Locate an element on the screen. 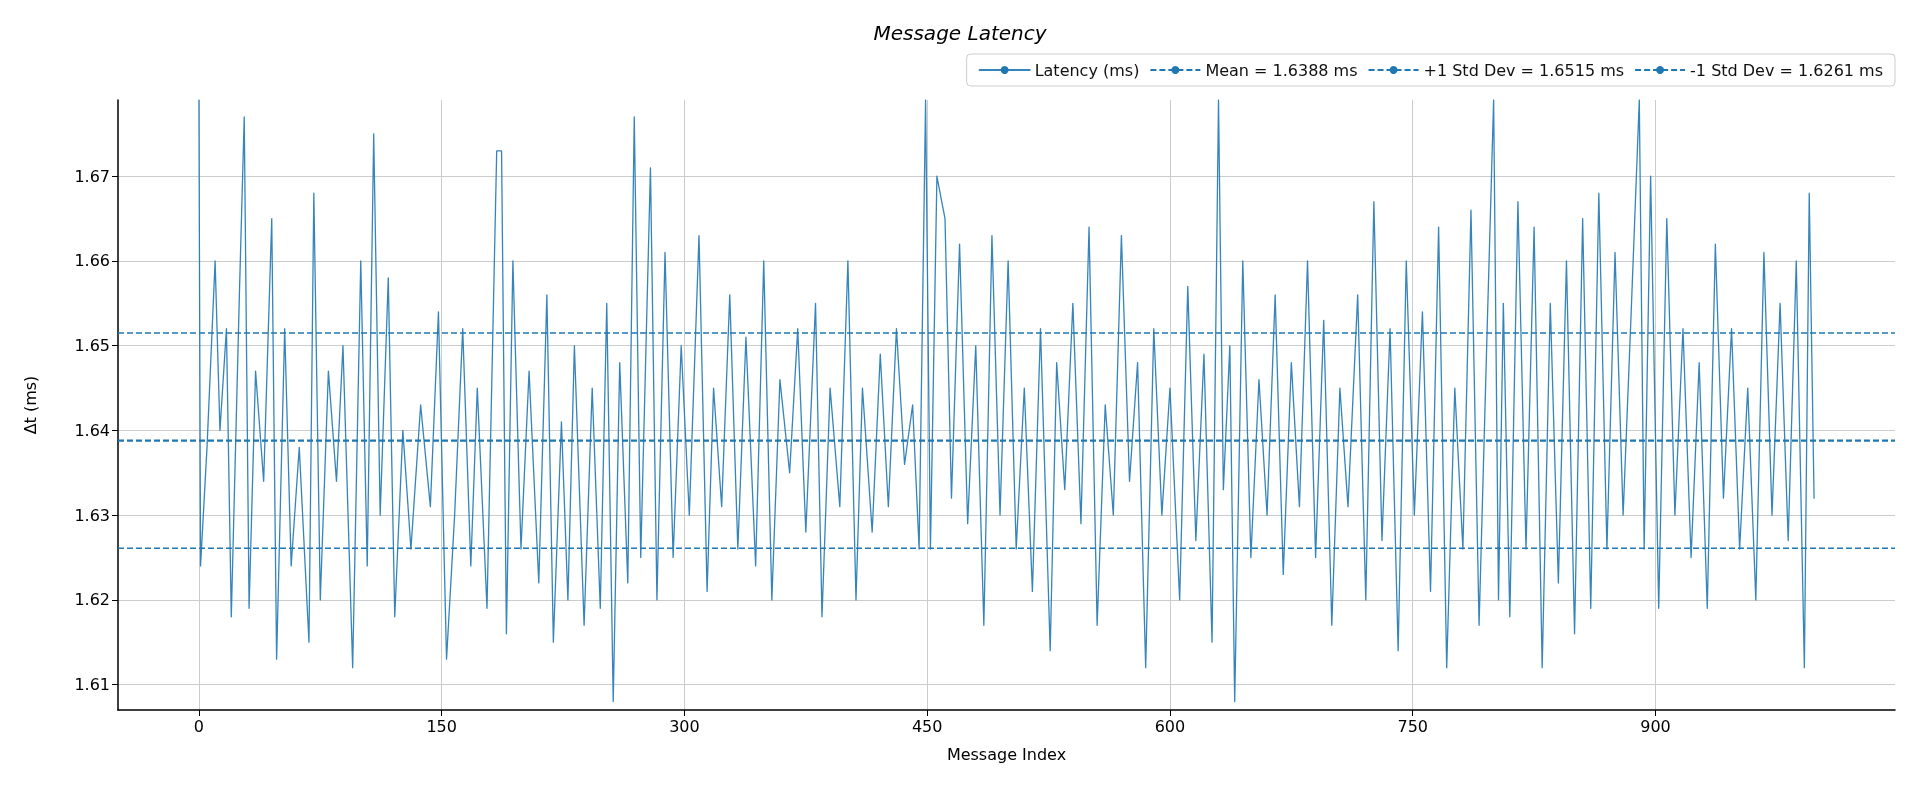 The height and width of the screenshot is (800, 1920). y-tick-label: 1.61 is located at coordinates (92, 685).